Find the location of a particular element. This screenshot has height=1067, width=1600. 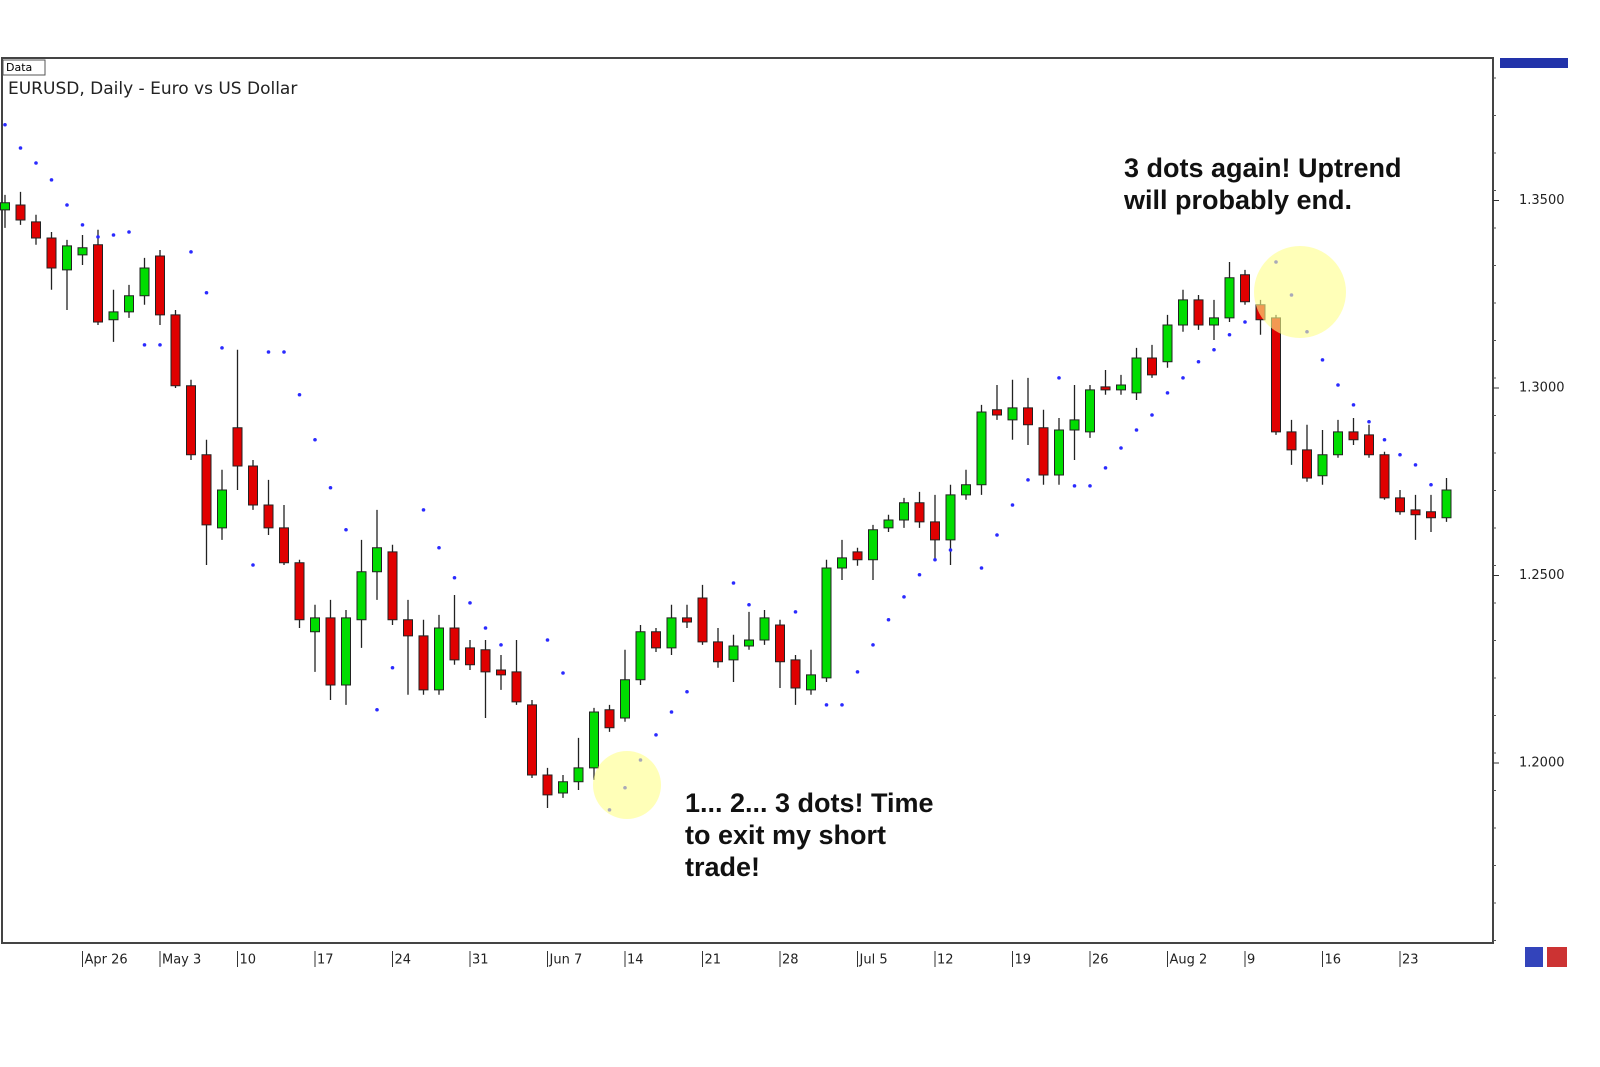

annotation: will probably end. is located at coordinates (1237, 200).